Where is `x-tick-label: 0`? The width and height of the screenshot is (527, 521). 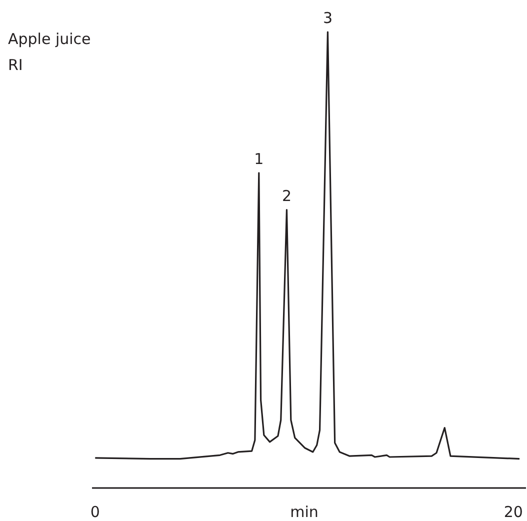
x-tick-label: 0 is located at coordinates (95, 512).